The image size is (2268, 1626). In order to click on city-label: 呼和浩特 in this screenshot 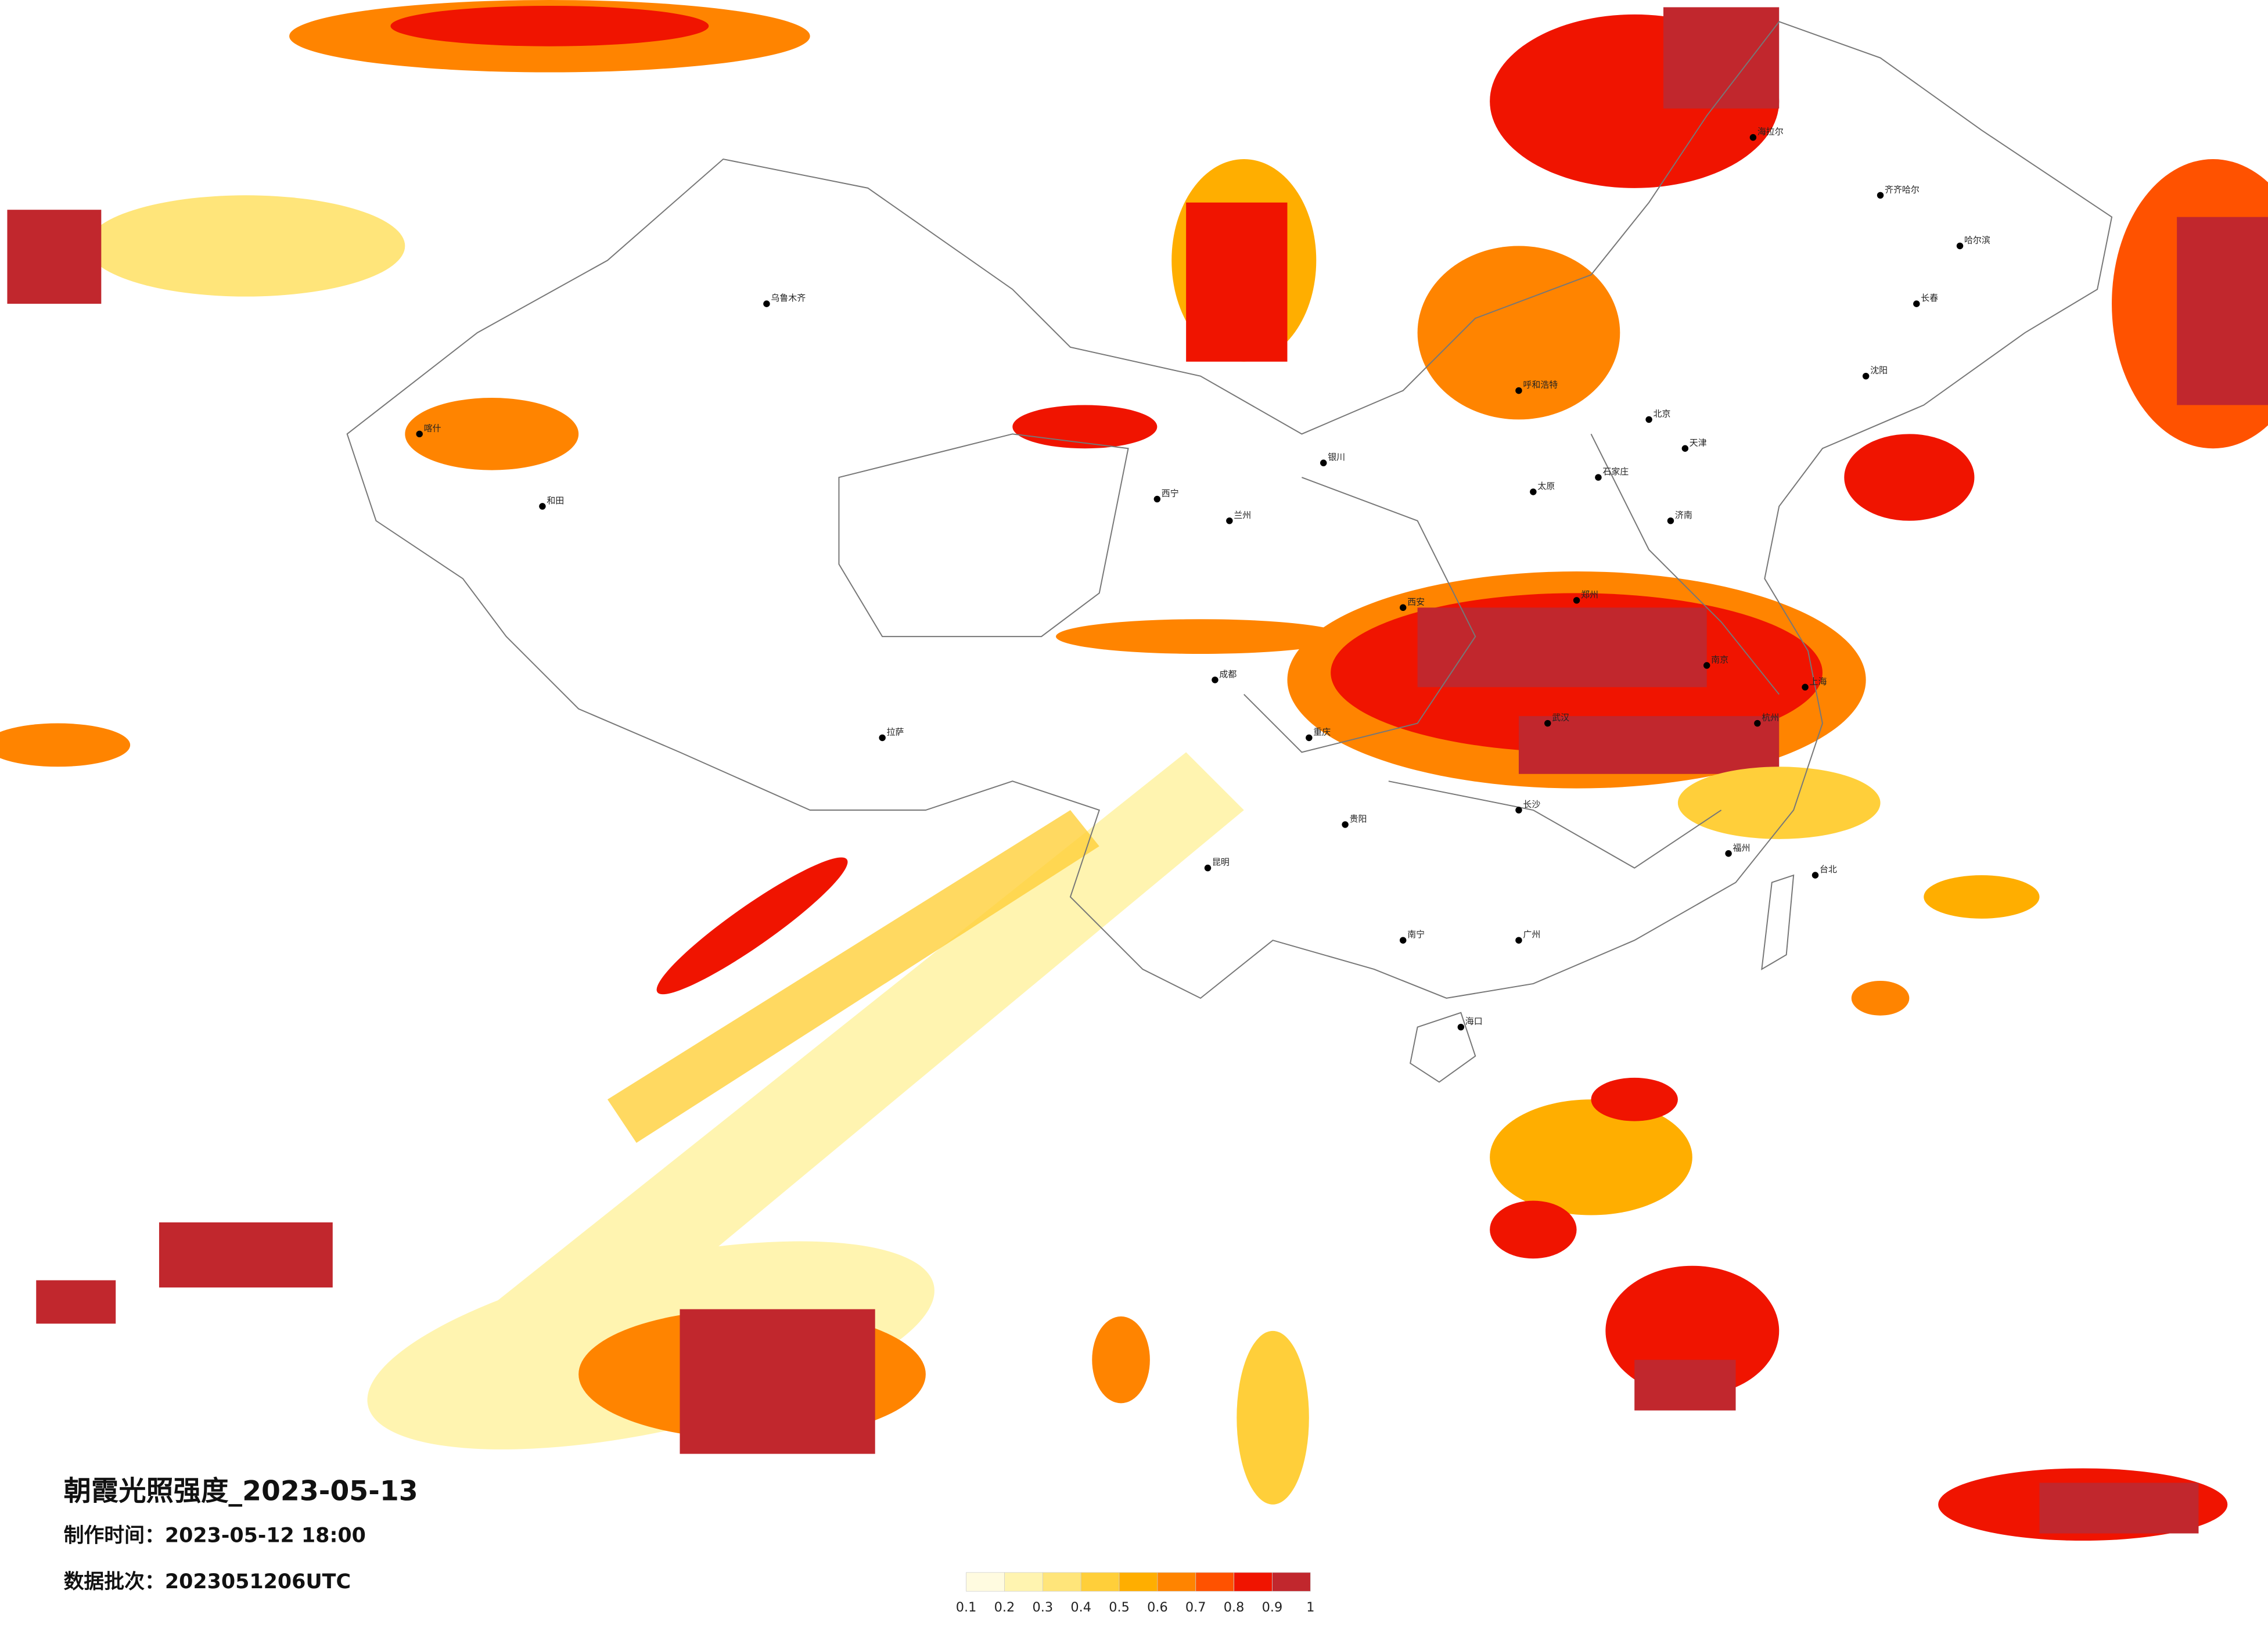, I will do `click(1540, 385)`.